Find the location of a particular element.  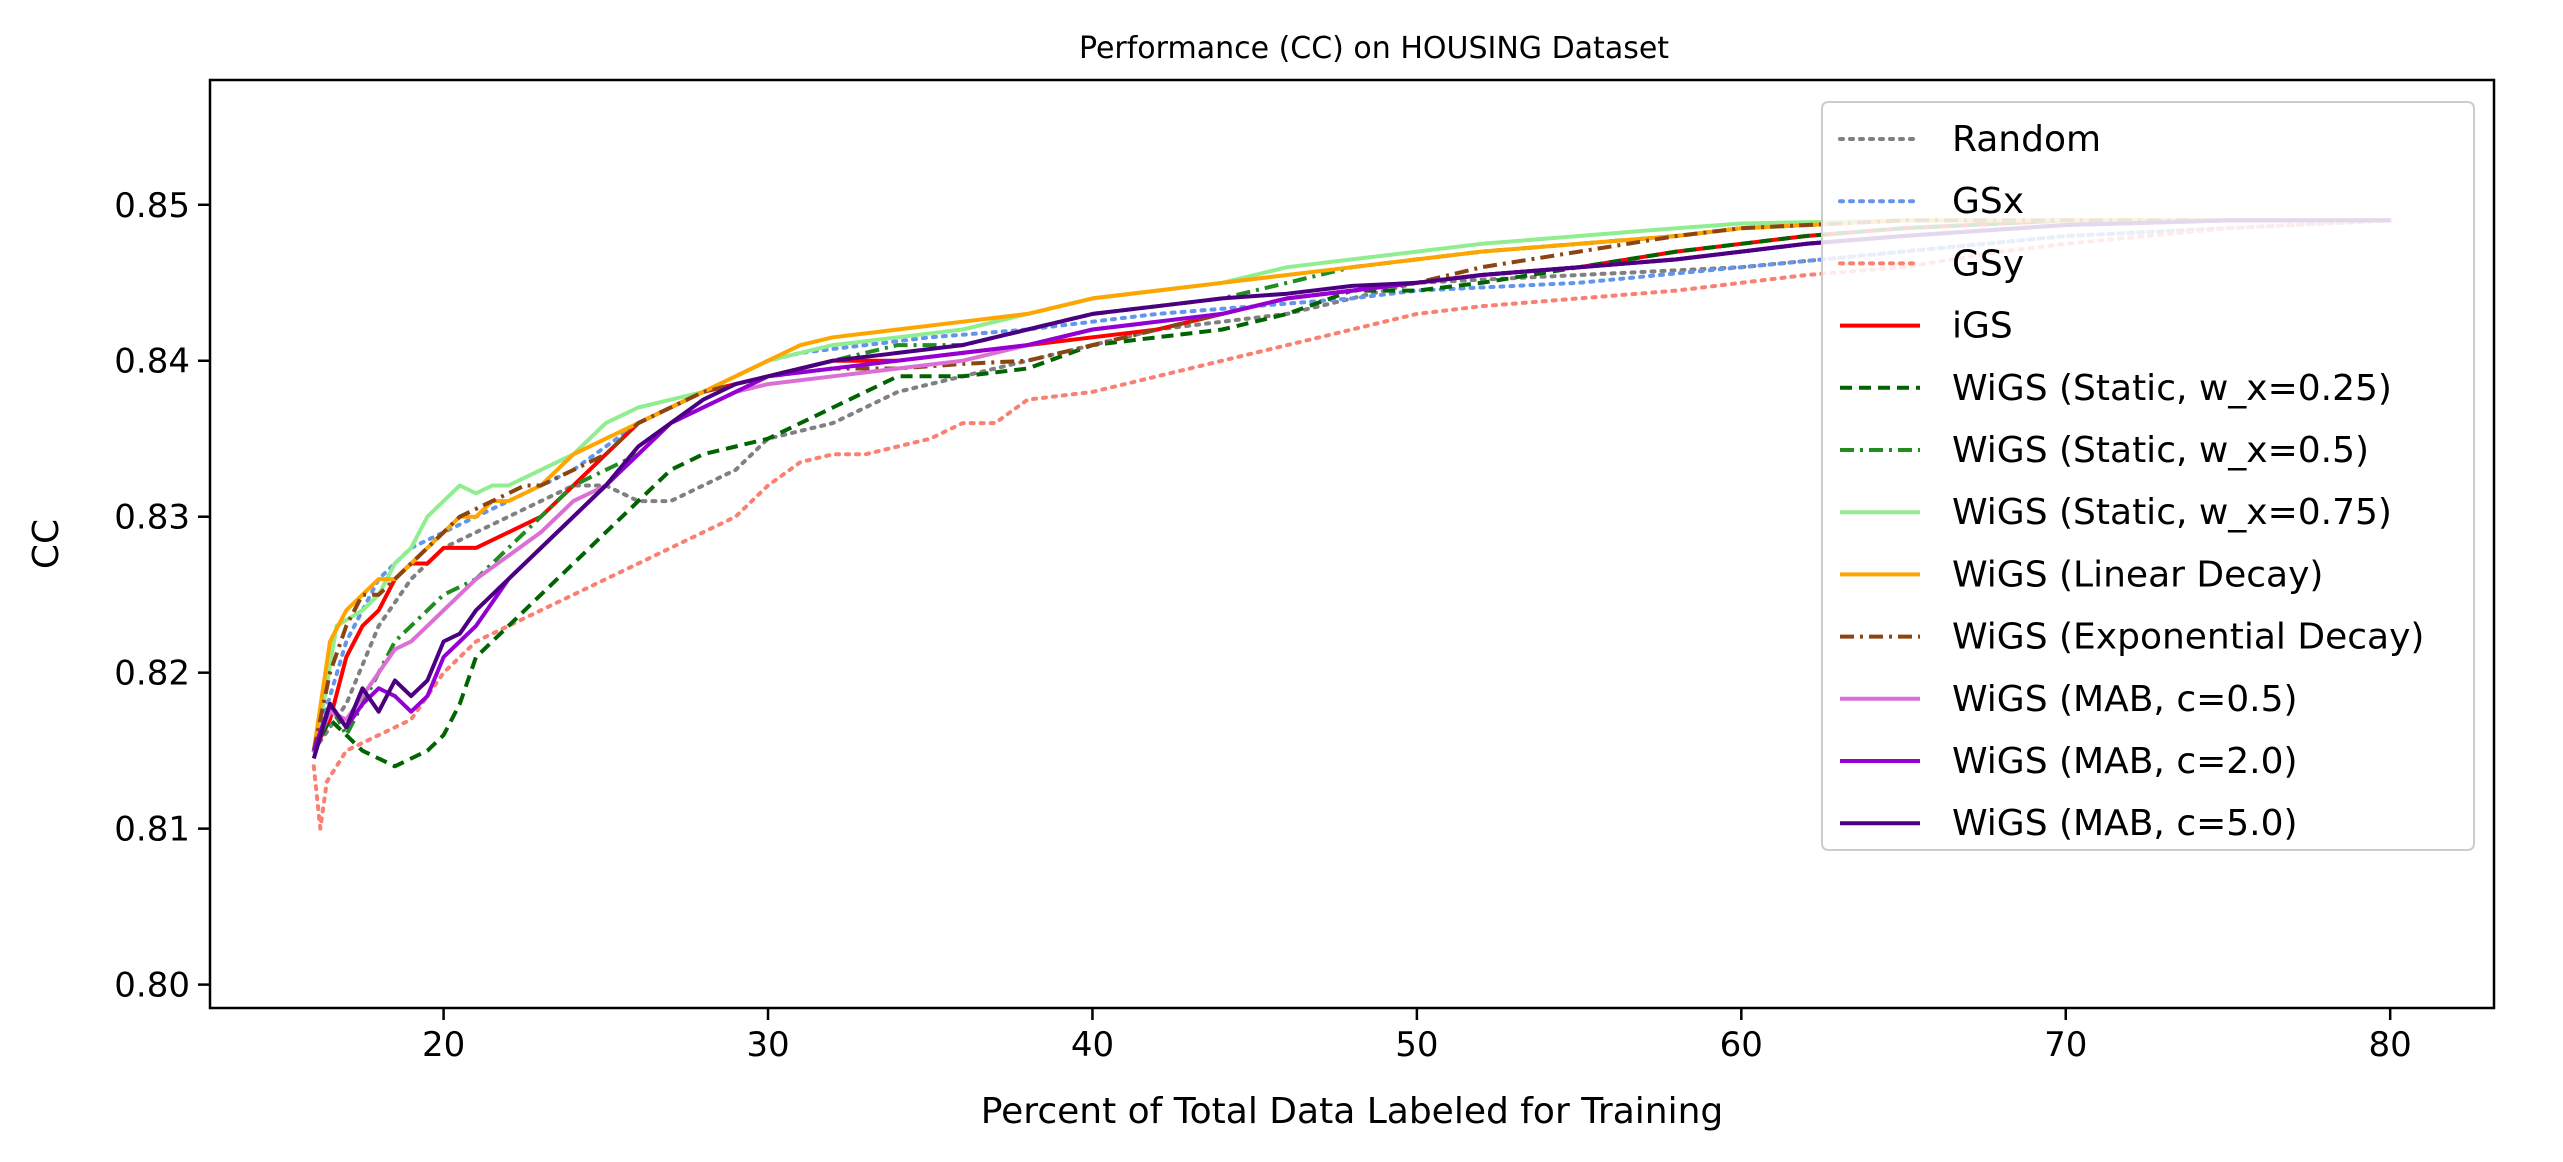

y-tick-label: 0.81 is located at coordinates (152, 830).